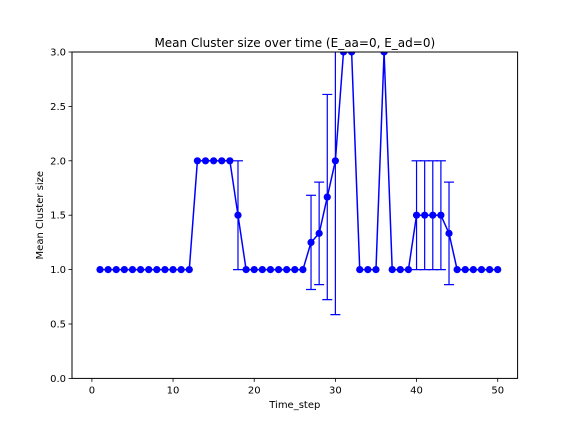 The width and height of the screenshot is (576, 432). What do you see at coordinates (58, 216) in the screenshot?
I see `y-tick-label: 1.5` at bounding box center [58, 216].